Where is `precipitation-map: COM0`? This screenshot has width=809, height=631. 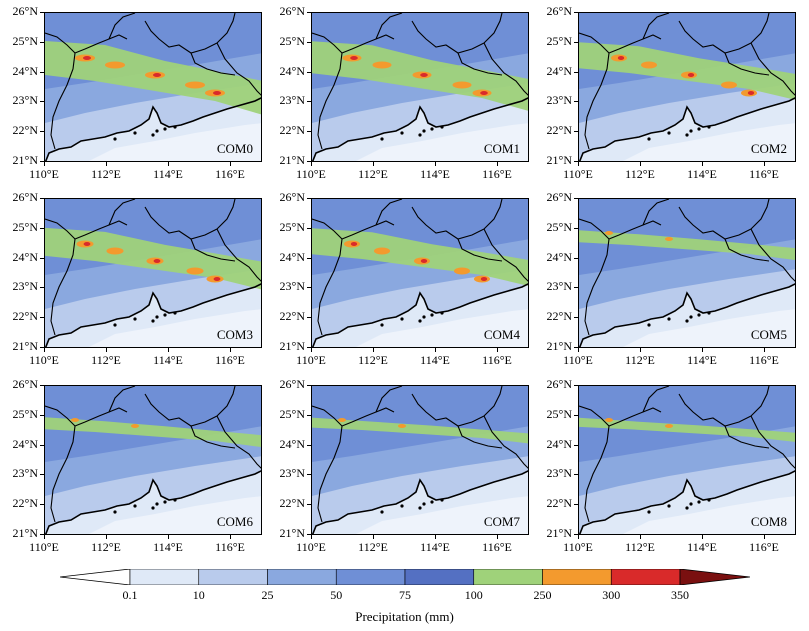 precipitation-map: COM0 is located at coordinates (153, 87).